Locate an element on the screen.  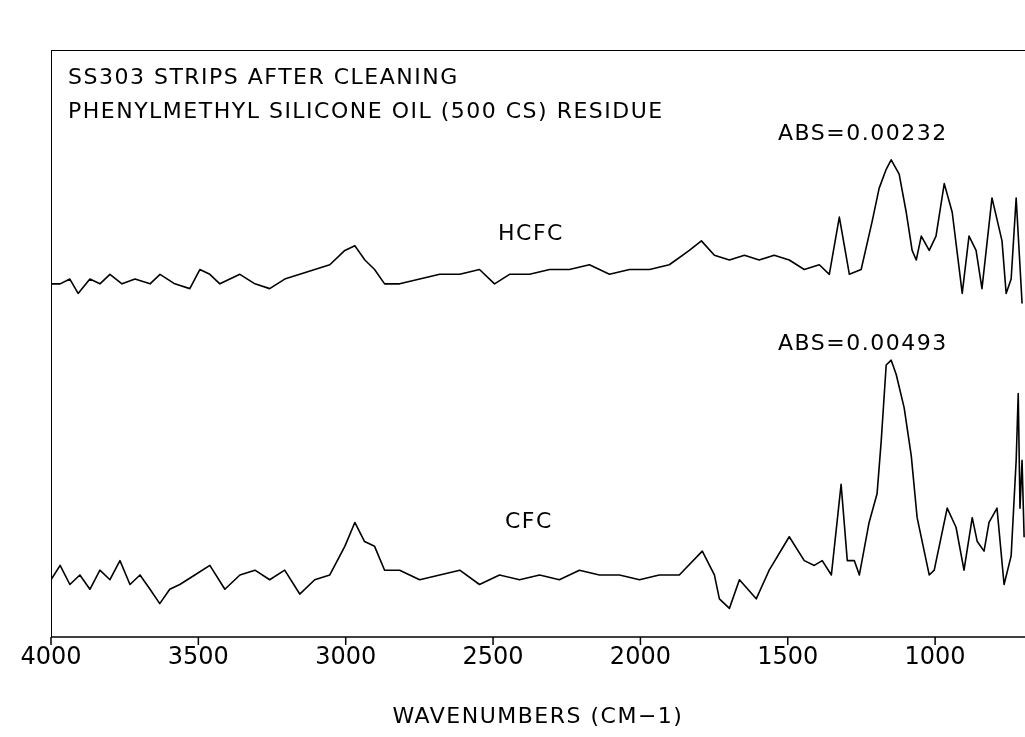
x-tick-label: 1500 is located at coordinates (788, 656).